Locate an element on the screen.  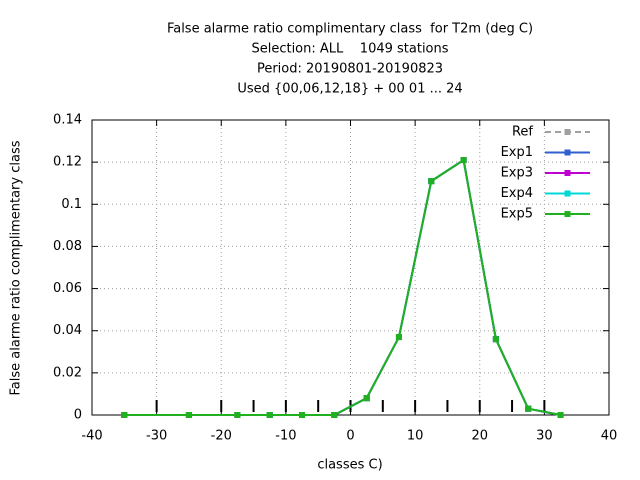
y-tick-label: 0.14 is located at coordinates (67, 120).